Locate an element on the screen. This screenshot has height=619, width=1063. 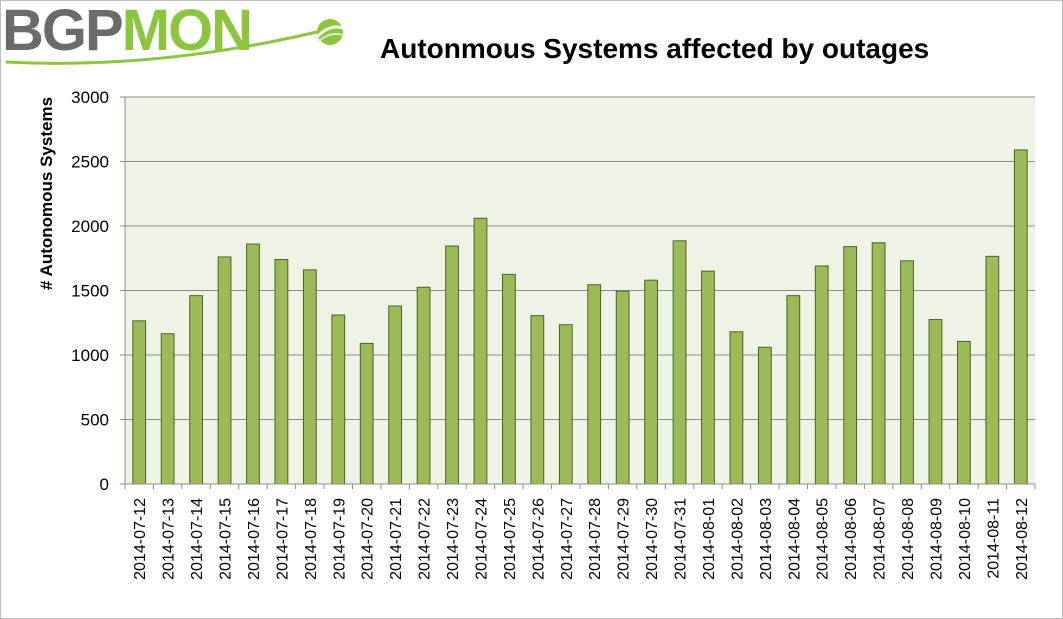
x-tick-label: 2014-08-12 is located at coordinates (1022, 539).